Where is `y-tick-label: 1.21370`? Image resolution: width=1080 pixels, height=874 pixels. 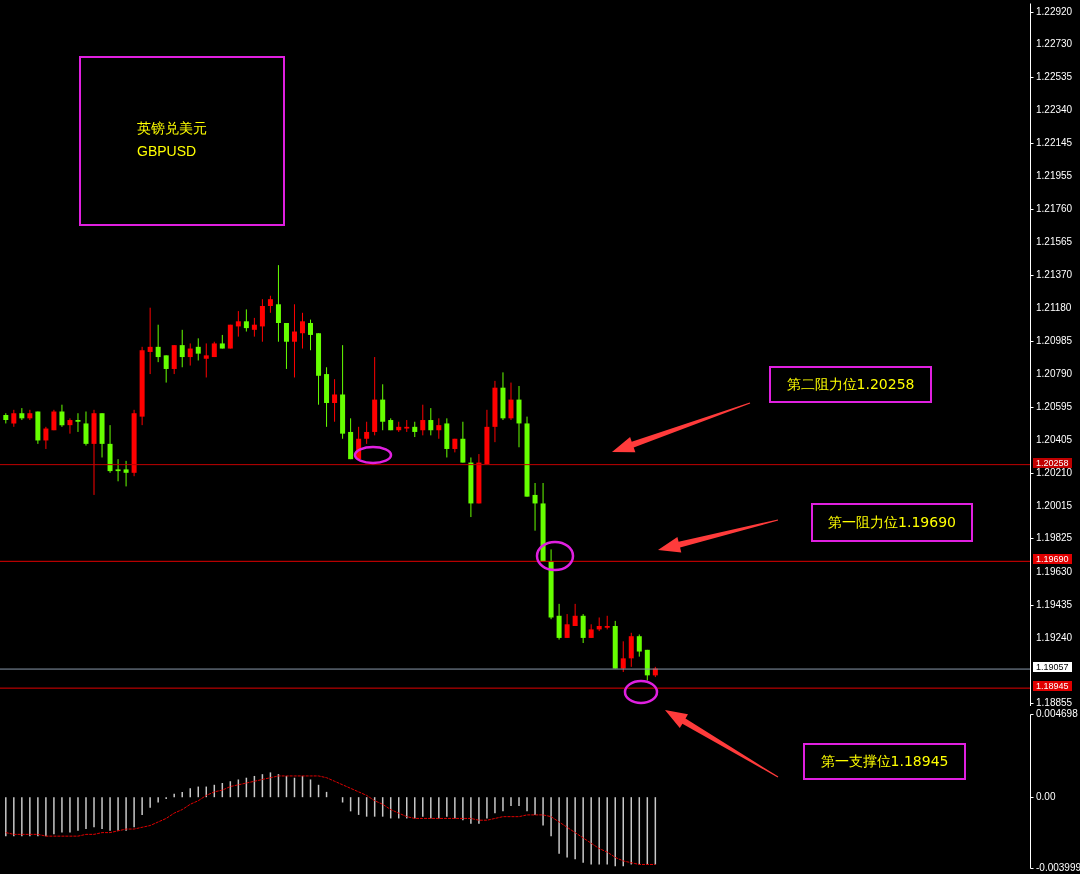 y-tick-label: 1.21370 is located at coordinates (1054, 275).